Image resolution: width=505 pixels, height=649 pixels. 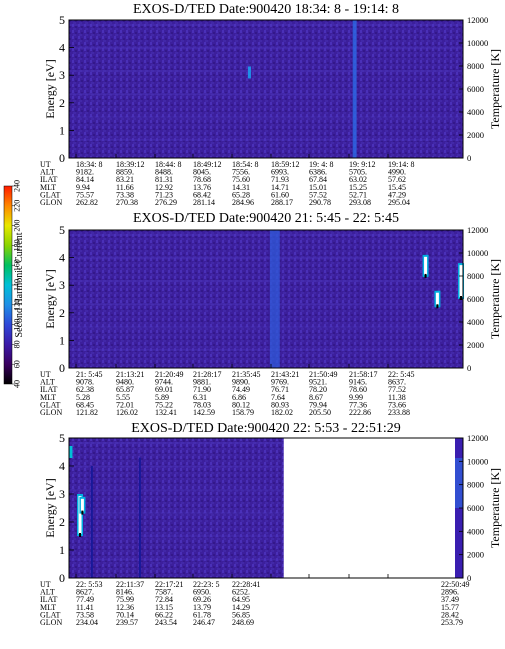 What do you see at coordinates (318, 194) in the screenshot?
I see `ephemeris-cell: 57.52` at bounding box center [318, 194].